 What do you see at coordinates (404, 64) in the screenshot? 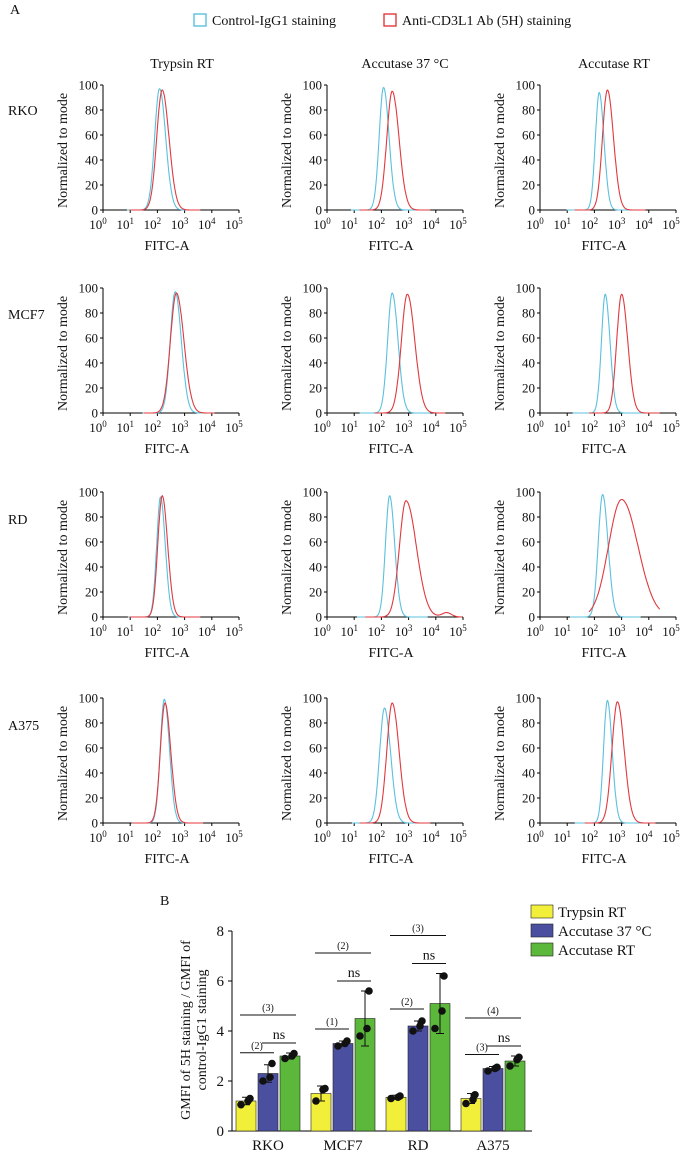
I see `column-title-accutase-37: Accutase 37 °C` at bounding box center [404, 64].